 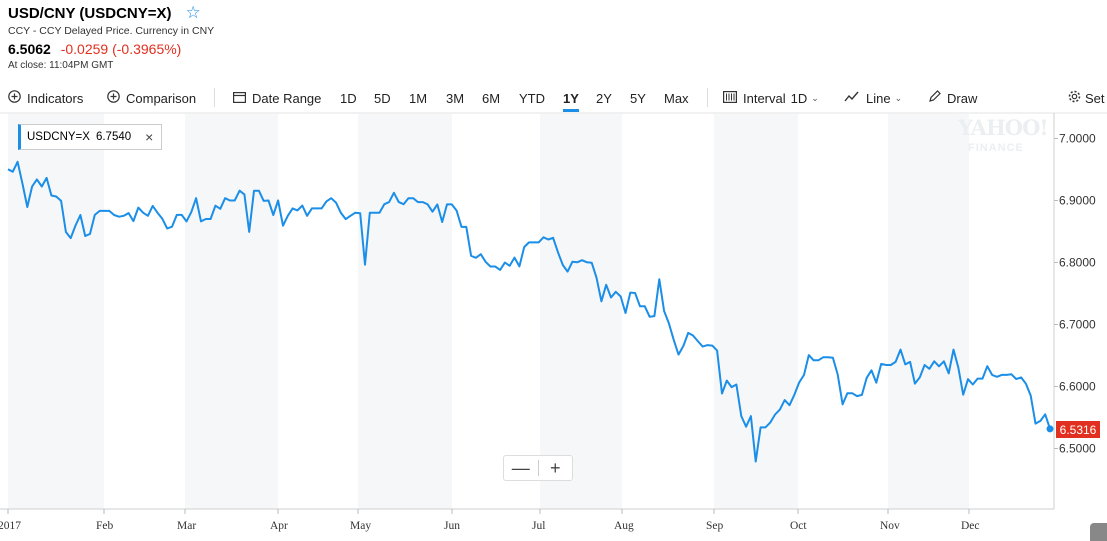 What do you see at coordinates (29, 49) in the screenshot?
I see `quote-price: 6.5062` at bounding box center [29, 49].